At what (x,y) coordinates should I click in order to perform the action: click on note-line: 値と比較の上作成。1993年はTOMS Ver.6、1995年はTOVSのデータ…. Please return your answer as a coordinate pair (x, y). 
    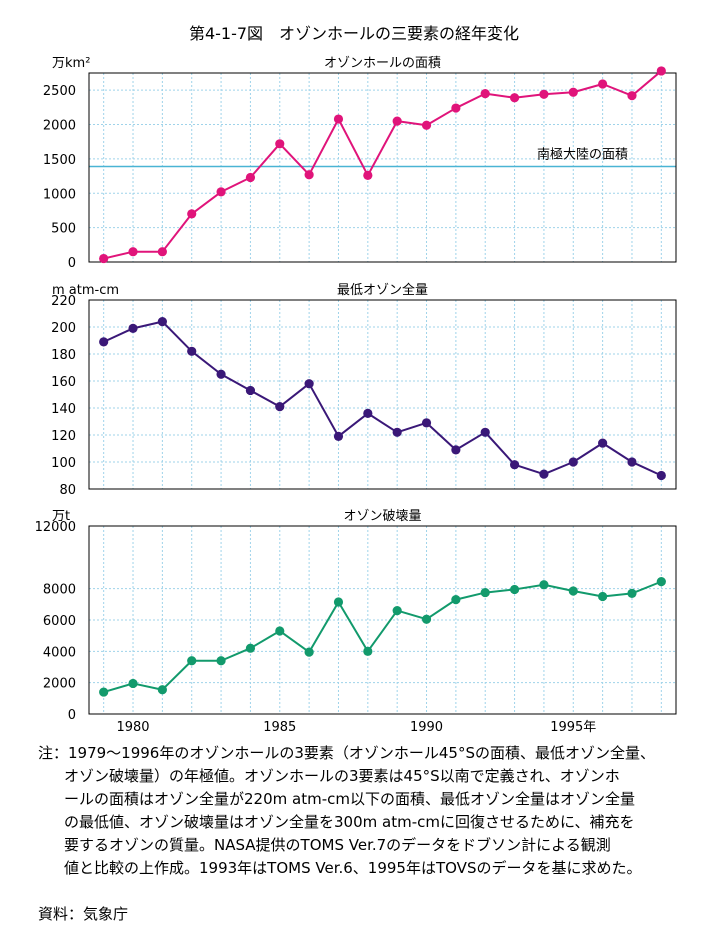
    Looking at the image, I should click on (353, 868).